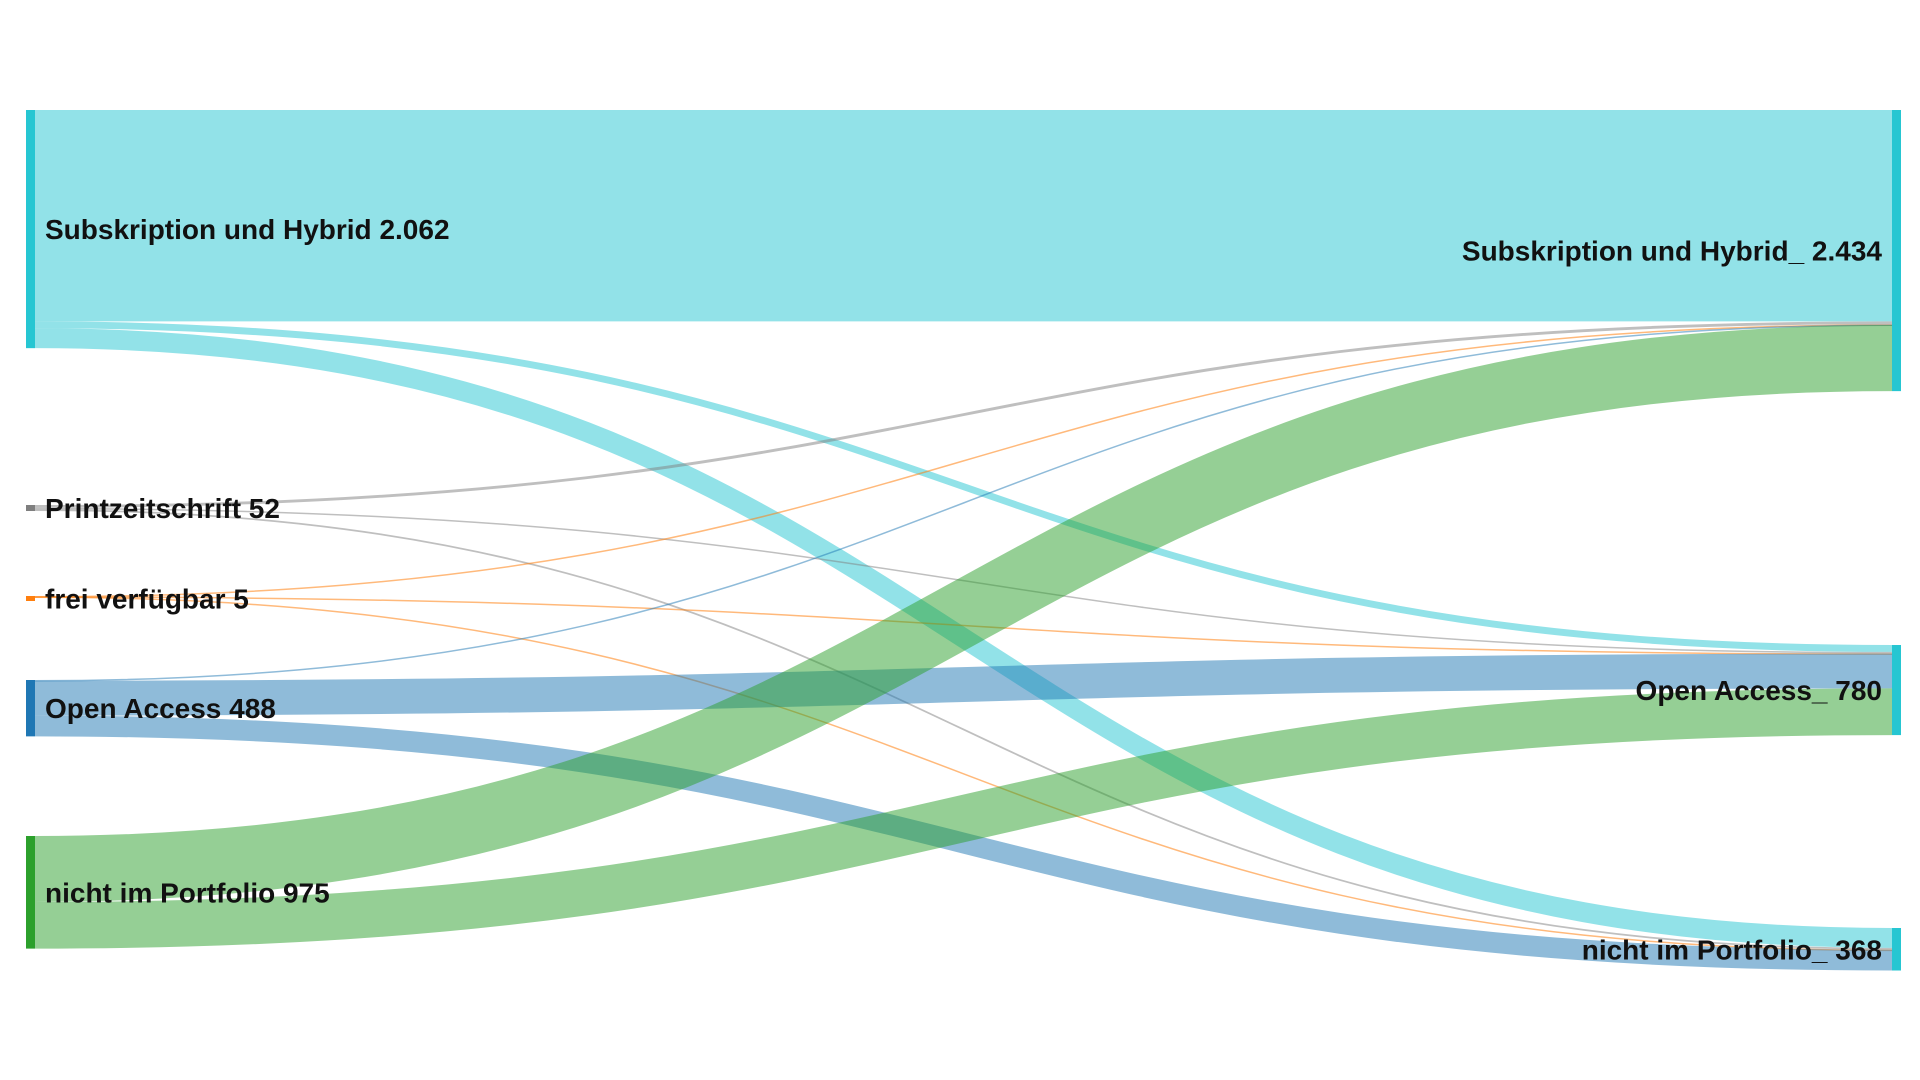 This screenshot has height=1080, width=1920. I want to click on node-s_print, so click(30, 508).